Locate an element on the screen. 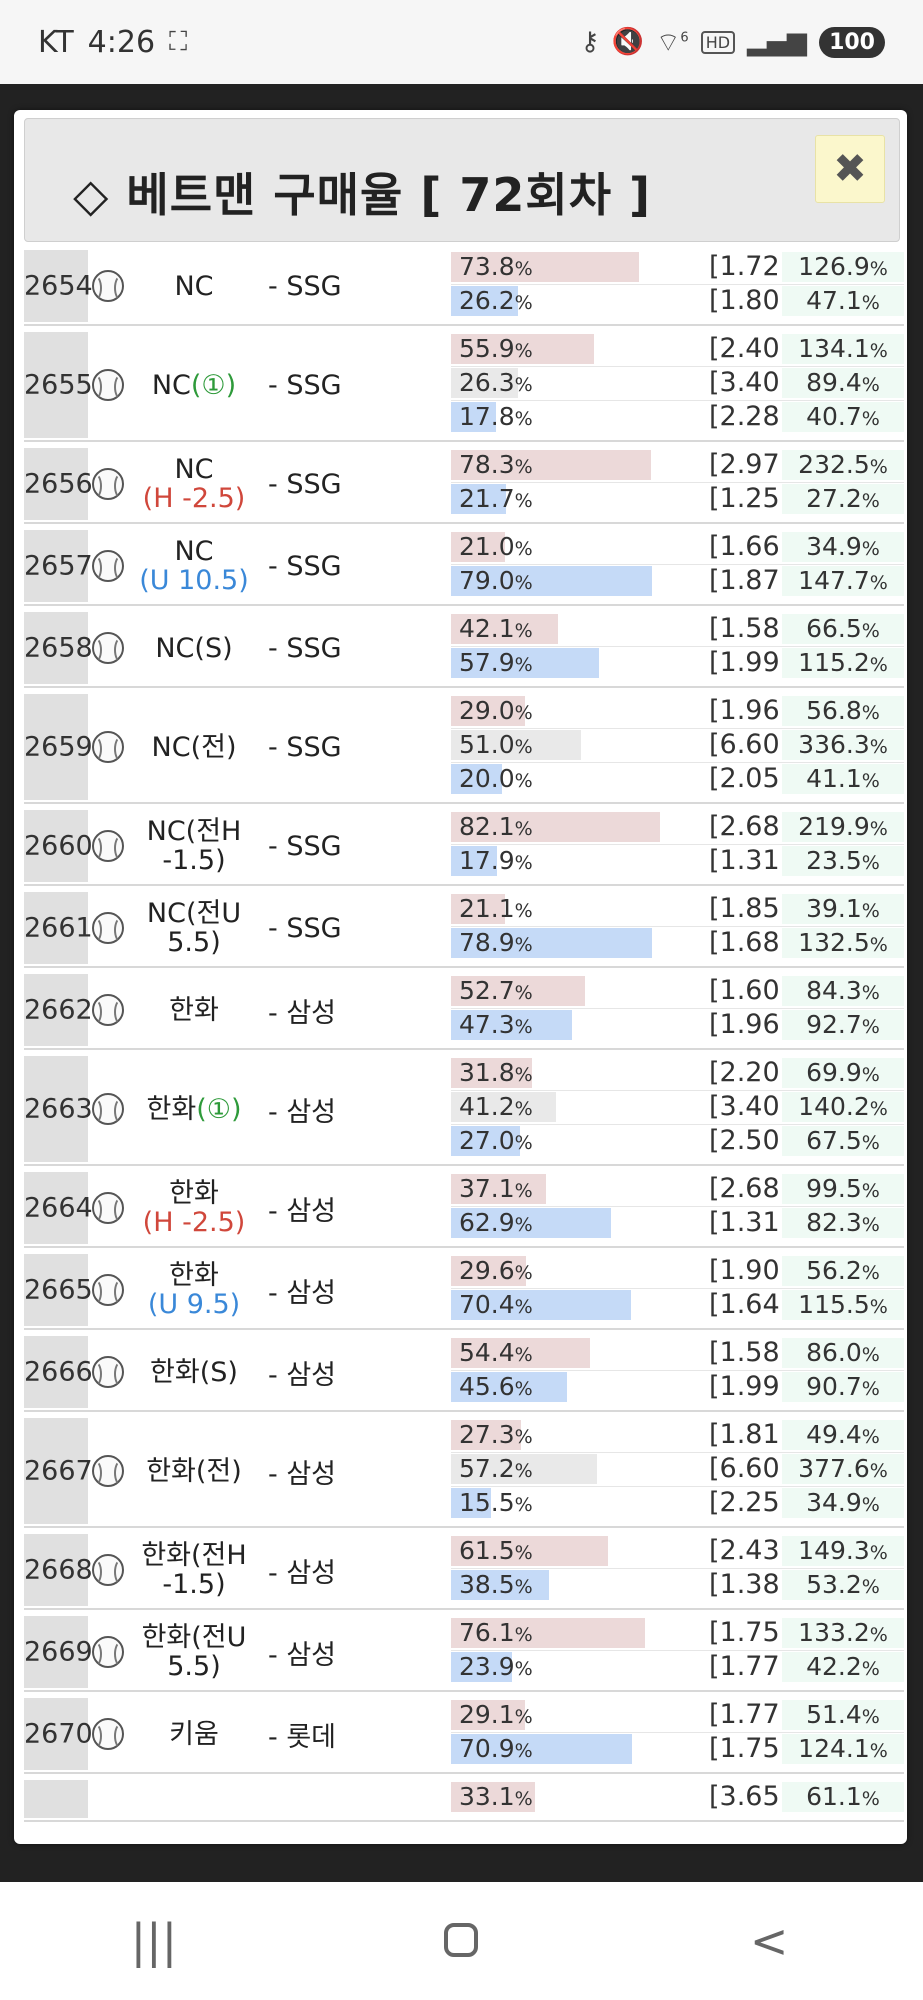 The width and height of the screenshot is (923, 2000). recent-apps-button: ||| is located at coordinates (154, 1941).